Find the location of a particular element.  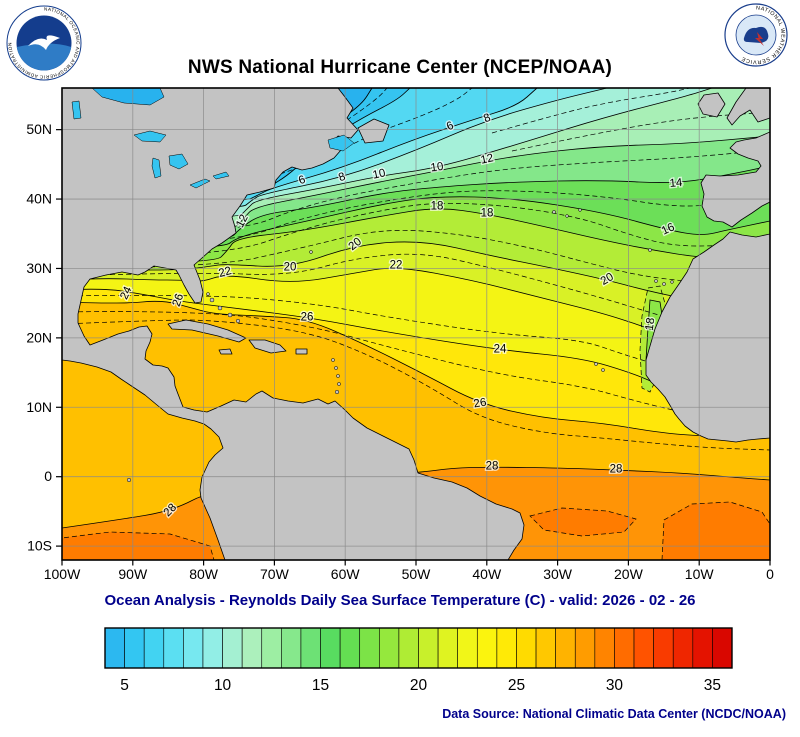

lon-tick-label: 70W is located at coordinates (275, 574).